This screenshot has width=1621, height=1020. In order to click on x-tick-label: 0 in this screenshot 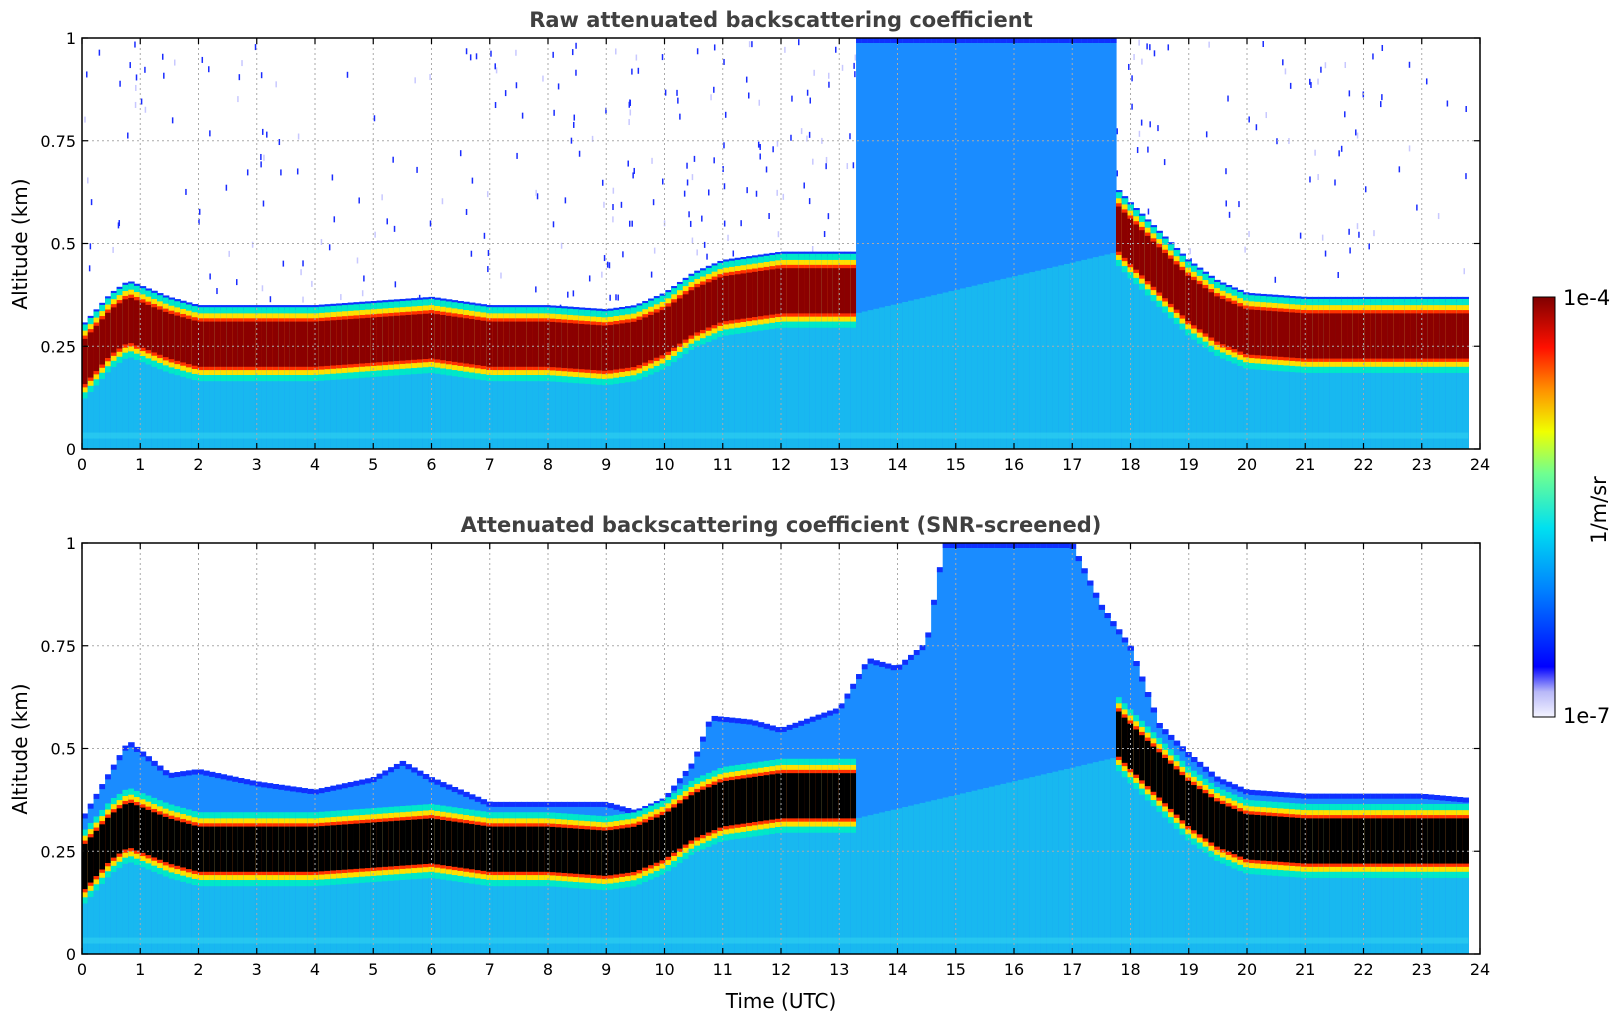, I will do `click(82, 969)`.